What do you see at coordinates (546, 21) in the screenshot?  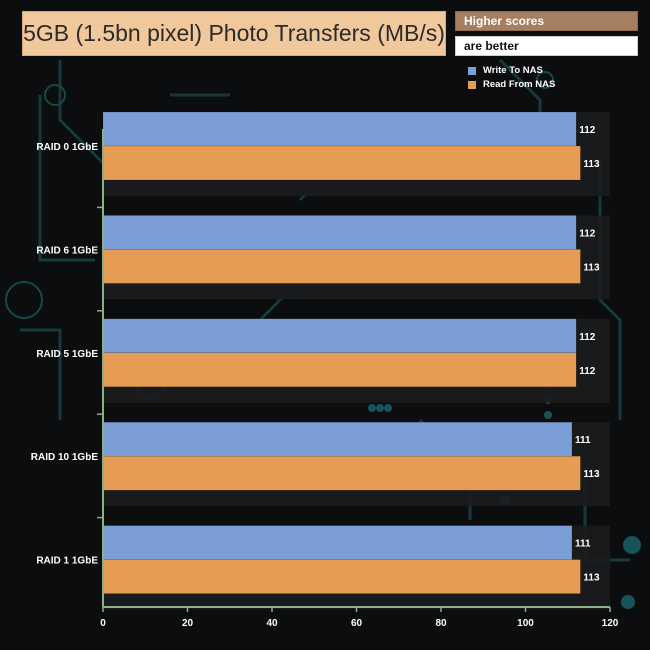 I see `higher-scores-note: Higher scores` at bounding box center [546, 21].